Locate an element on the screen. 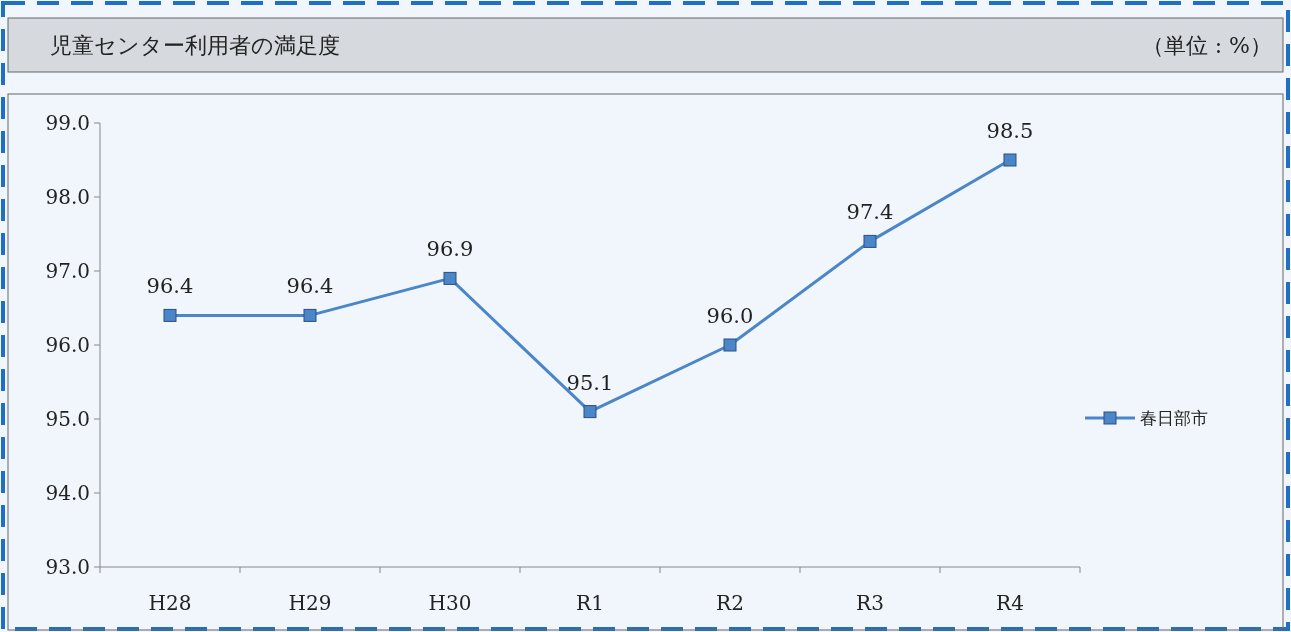 The width and height of the screenshot is (1291, 632). x-tick-label: R1 is located at coordinates (590, 603).